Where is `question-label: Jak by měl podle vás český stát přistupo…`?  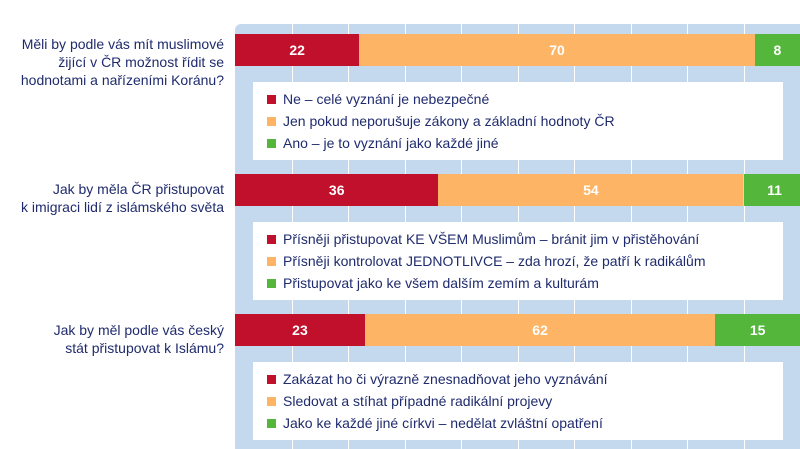 question-label: Jak by měl podle vás český stát přistupo… is located at coordinates (112, 339).